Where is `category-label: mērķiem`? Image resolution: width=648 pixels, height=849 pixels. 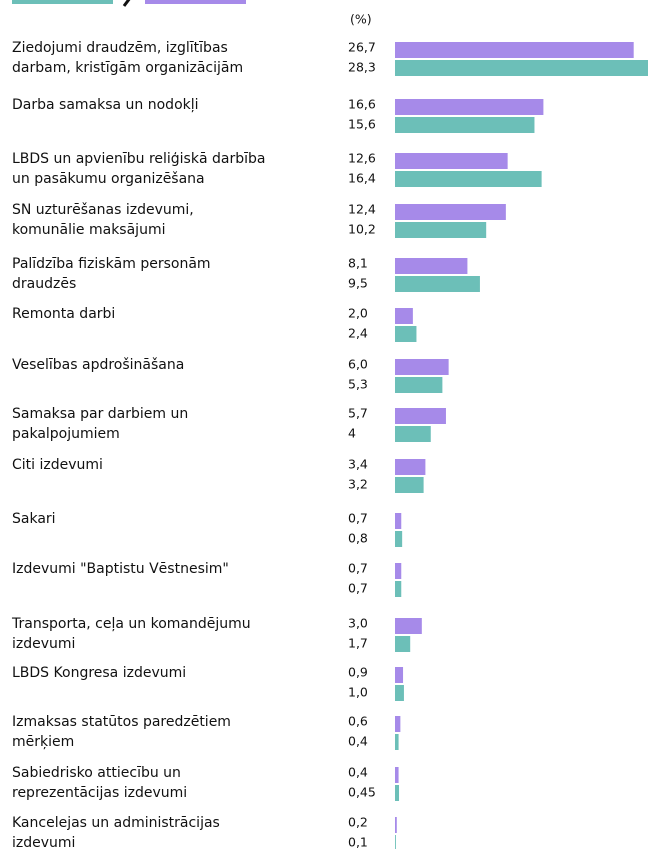
category-label: mērķiem is located at coordinates (43, 742).